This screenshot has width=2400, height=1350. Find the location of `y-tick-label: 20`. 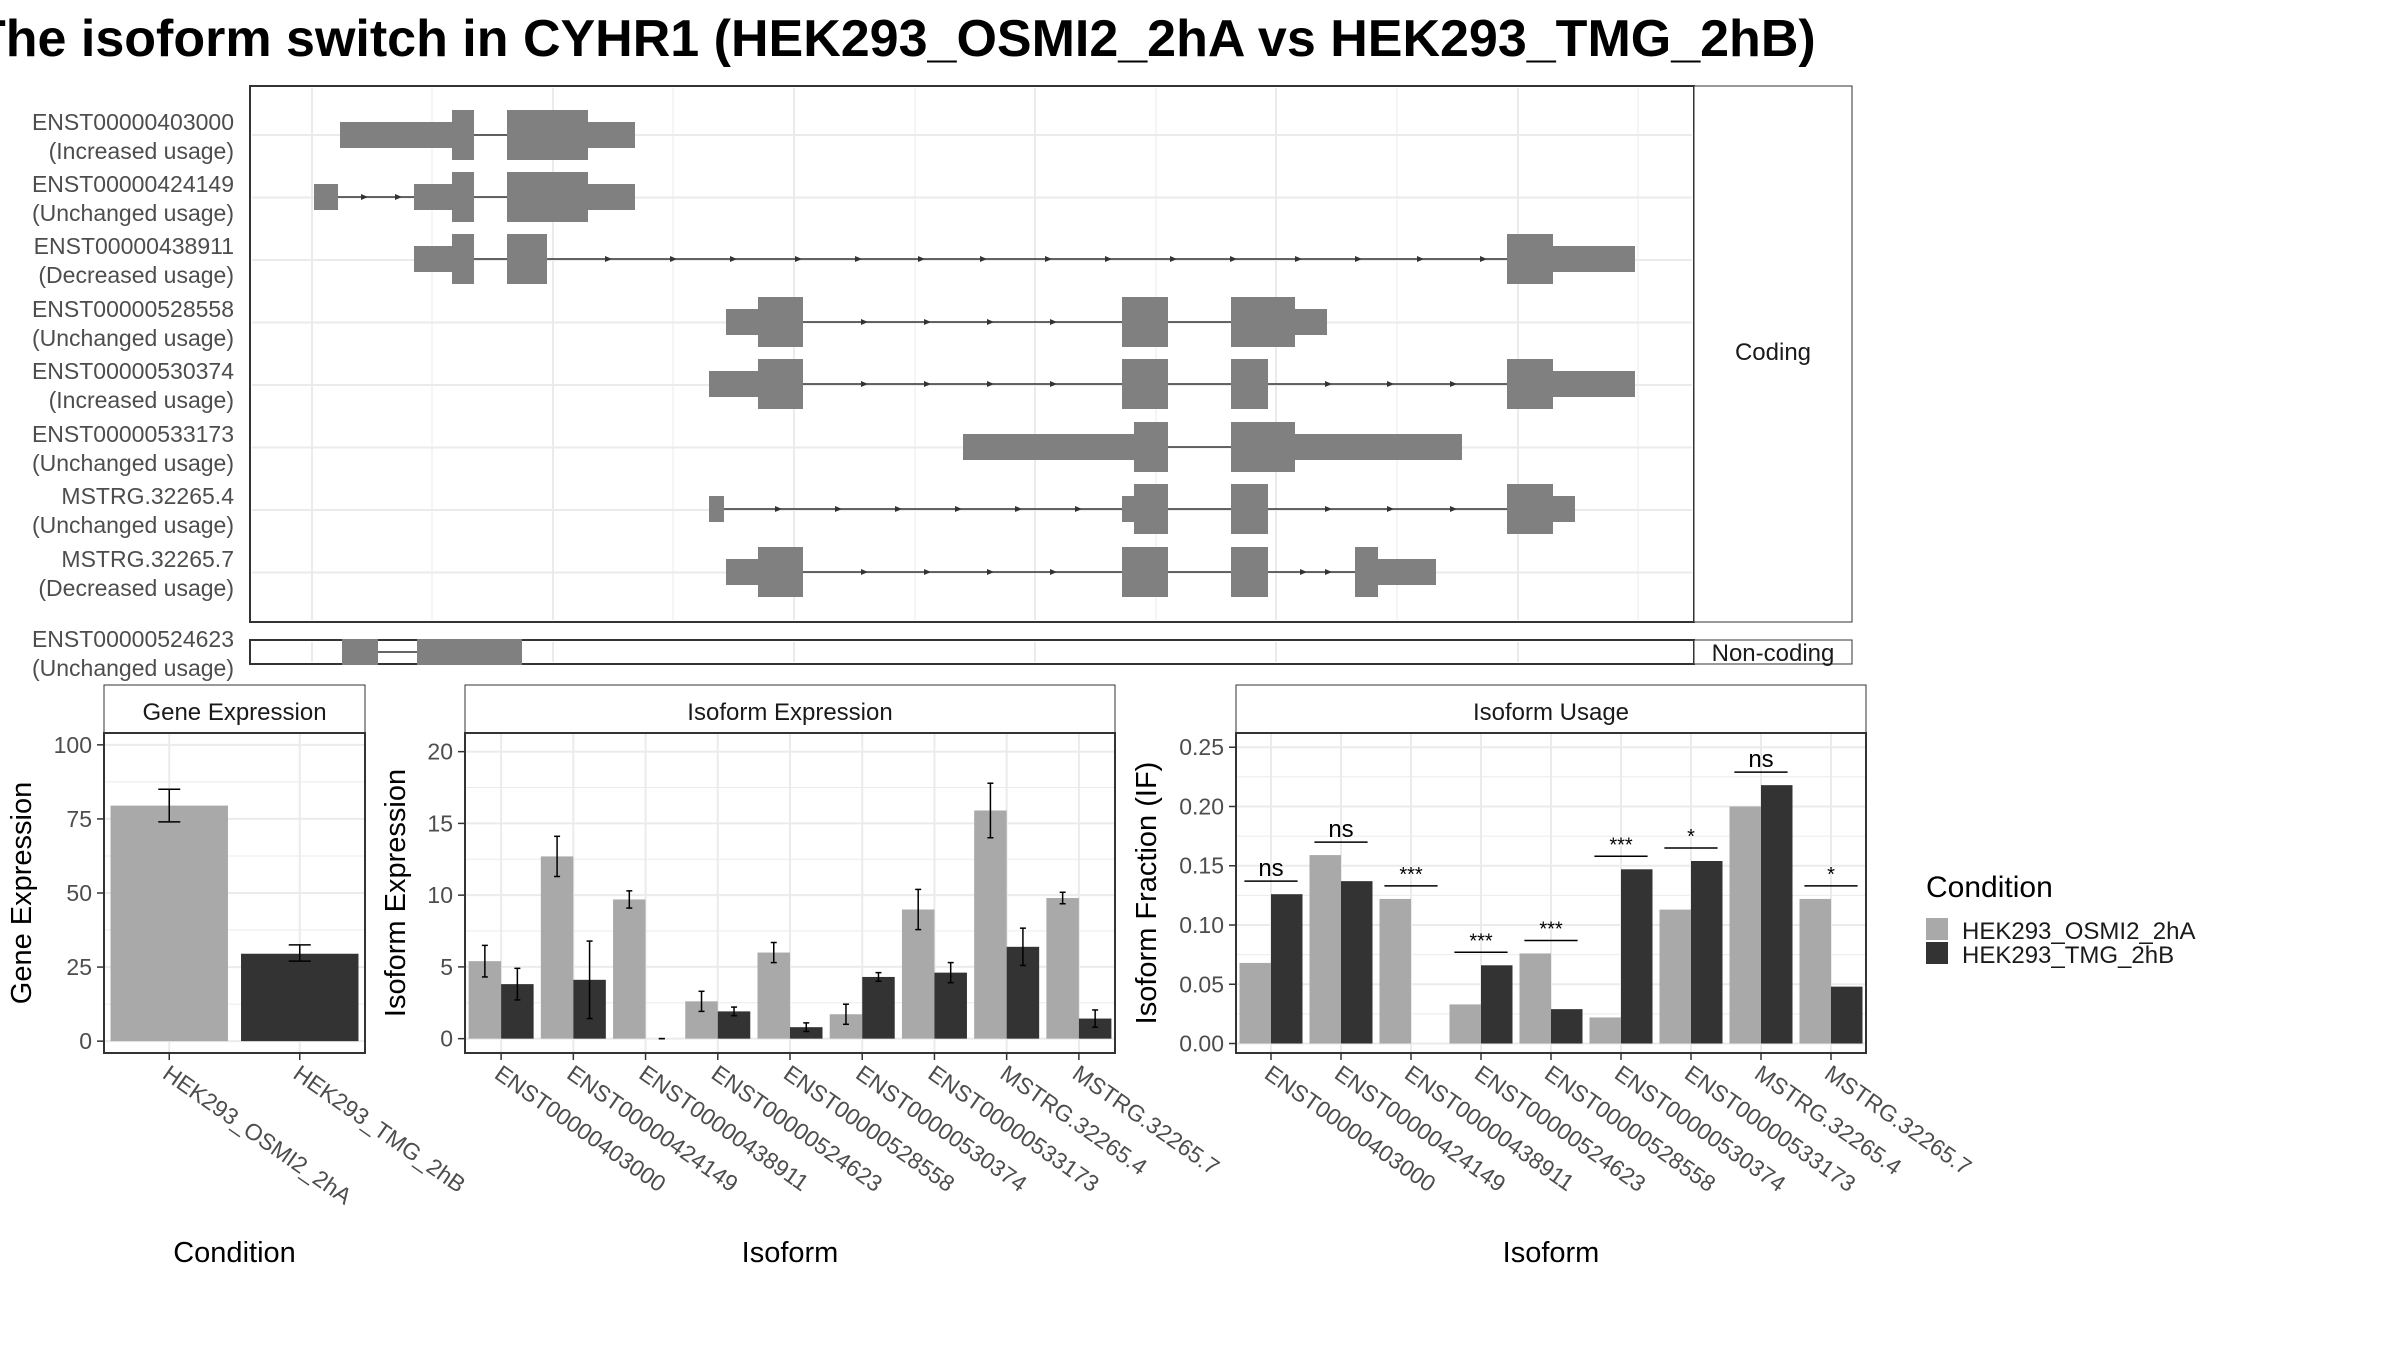

y-tick-label: 20 is located at coordinates (440, 752).